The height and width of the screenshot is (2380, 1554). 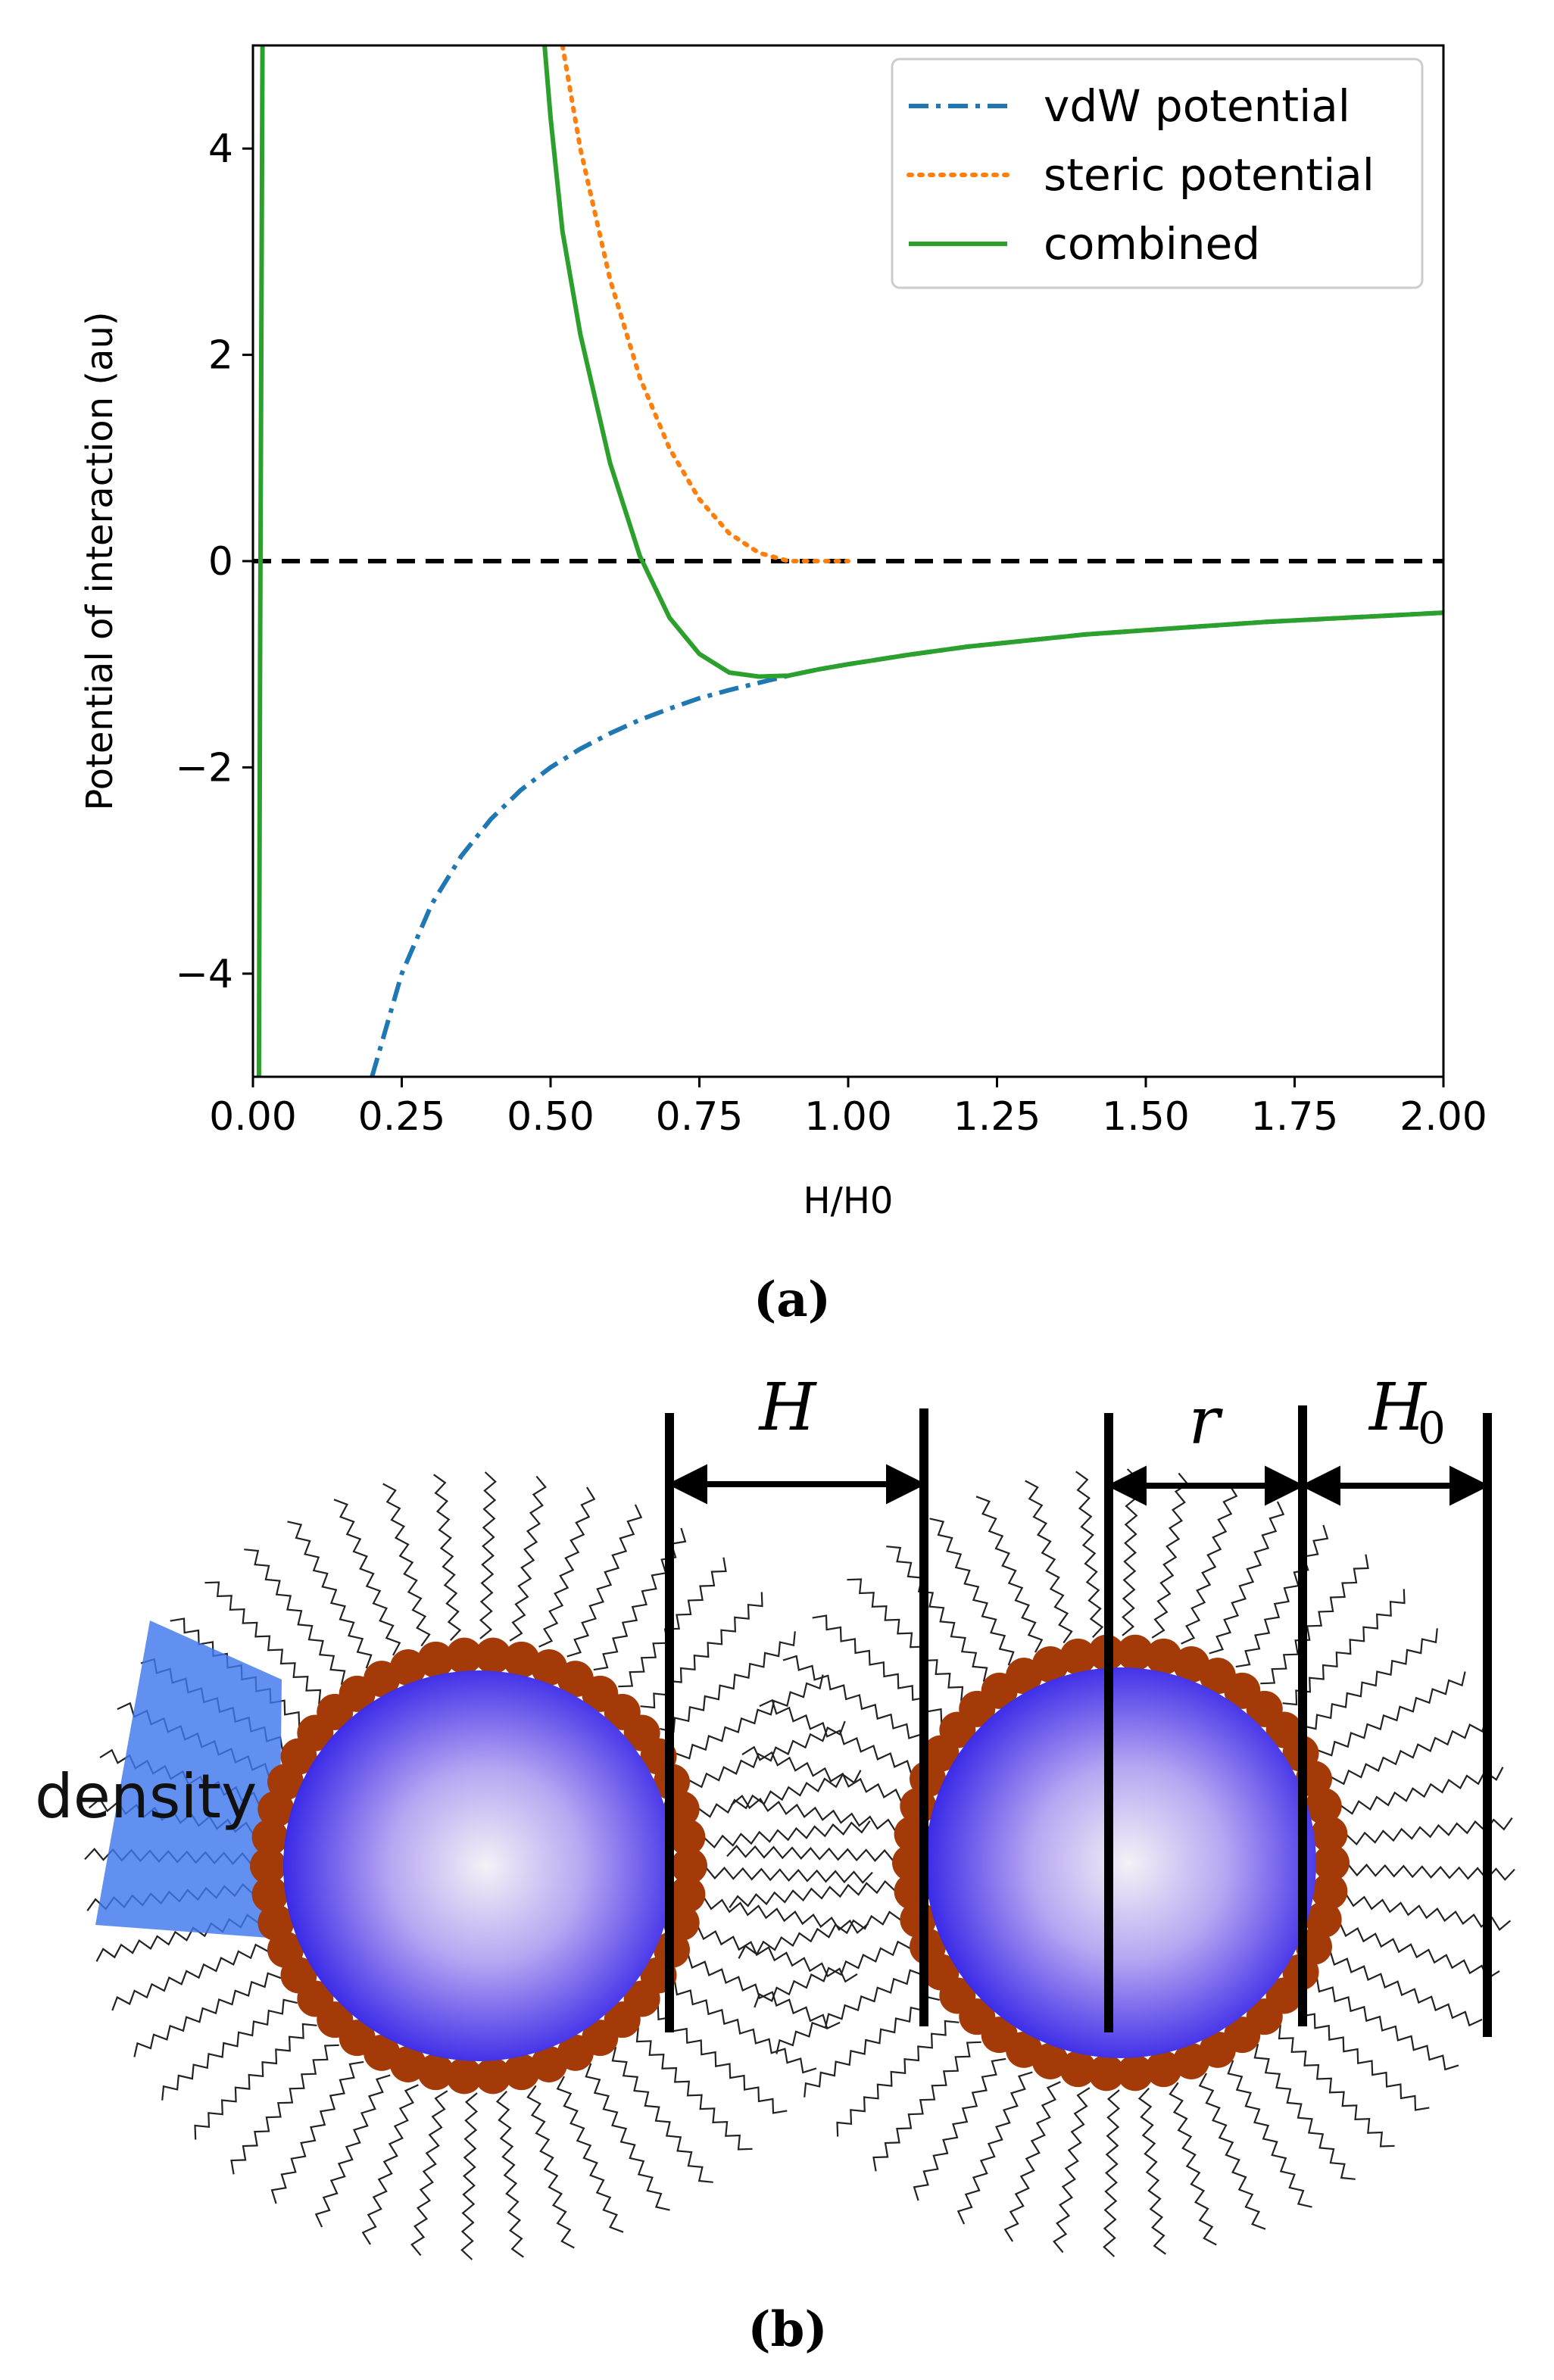 What do you see at coordinates (146, 1796) in the screenshot?
I see `density-label: density` at bounding box center [146, 1796].